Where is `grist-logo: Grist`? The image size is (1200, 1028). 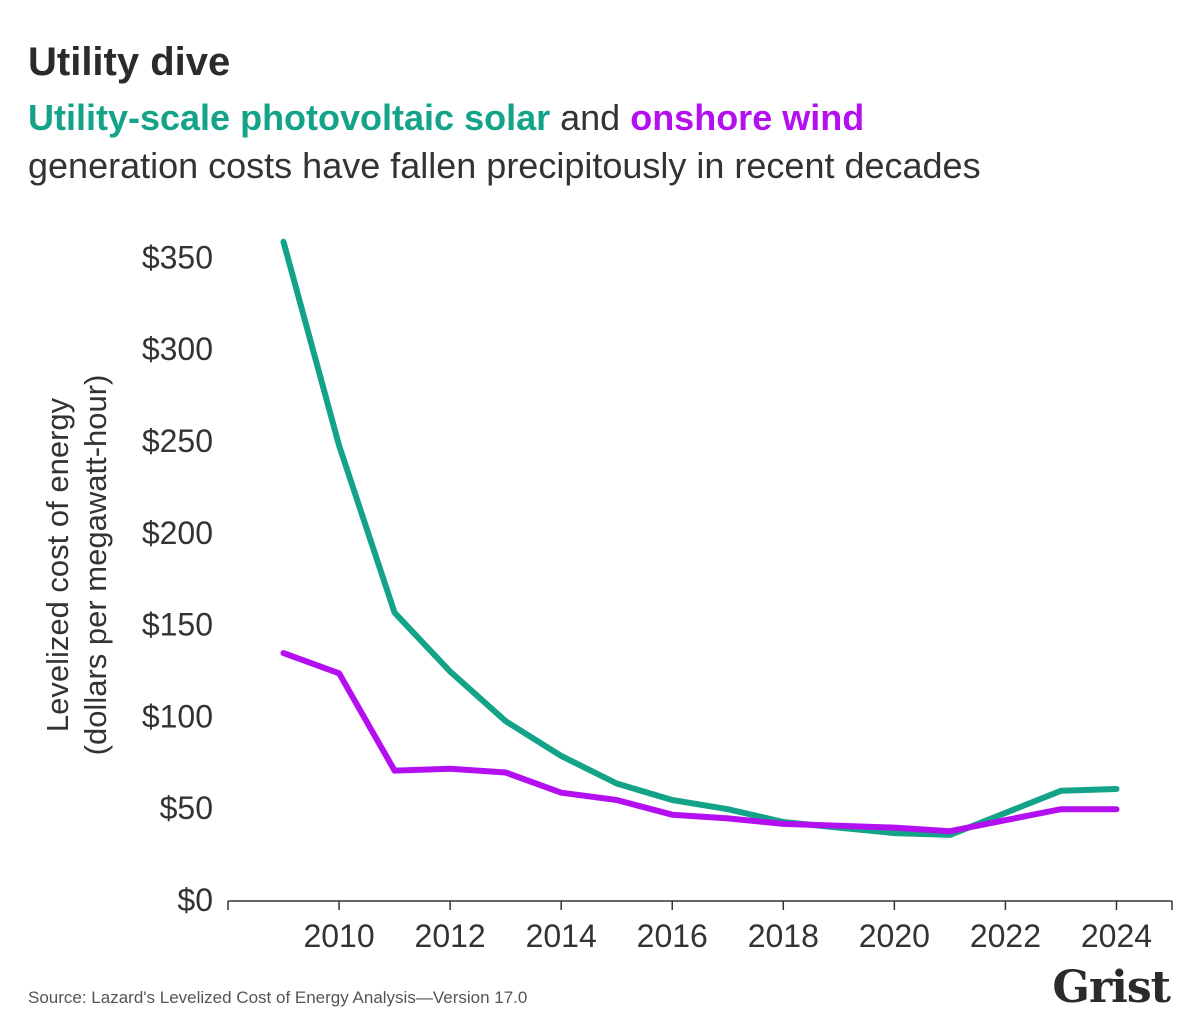 grist-logo: Grist is located at coordinates (1111, 987).